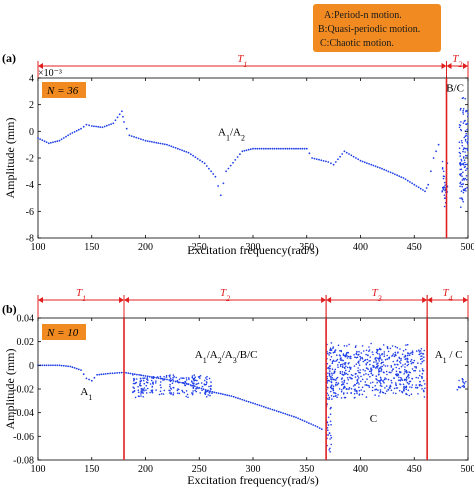 This screenshot has height=495, width=474. What do you see at coordinates (465, 300) in the screenshot?
I see `interval-arrow-right` at bounding box center [465, 300].